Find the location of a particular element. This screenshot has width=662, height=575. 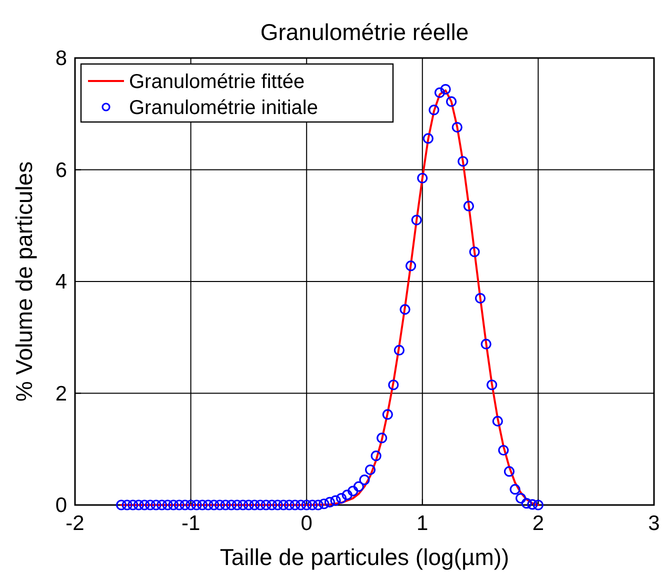

y-tick-label: 8 is located at coordinates (61, 58).